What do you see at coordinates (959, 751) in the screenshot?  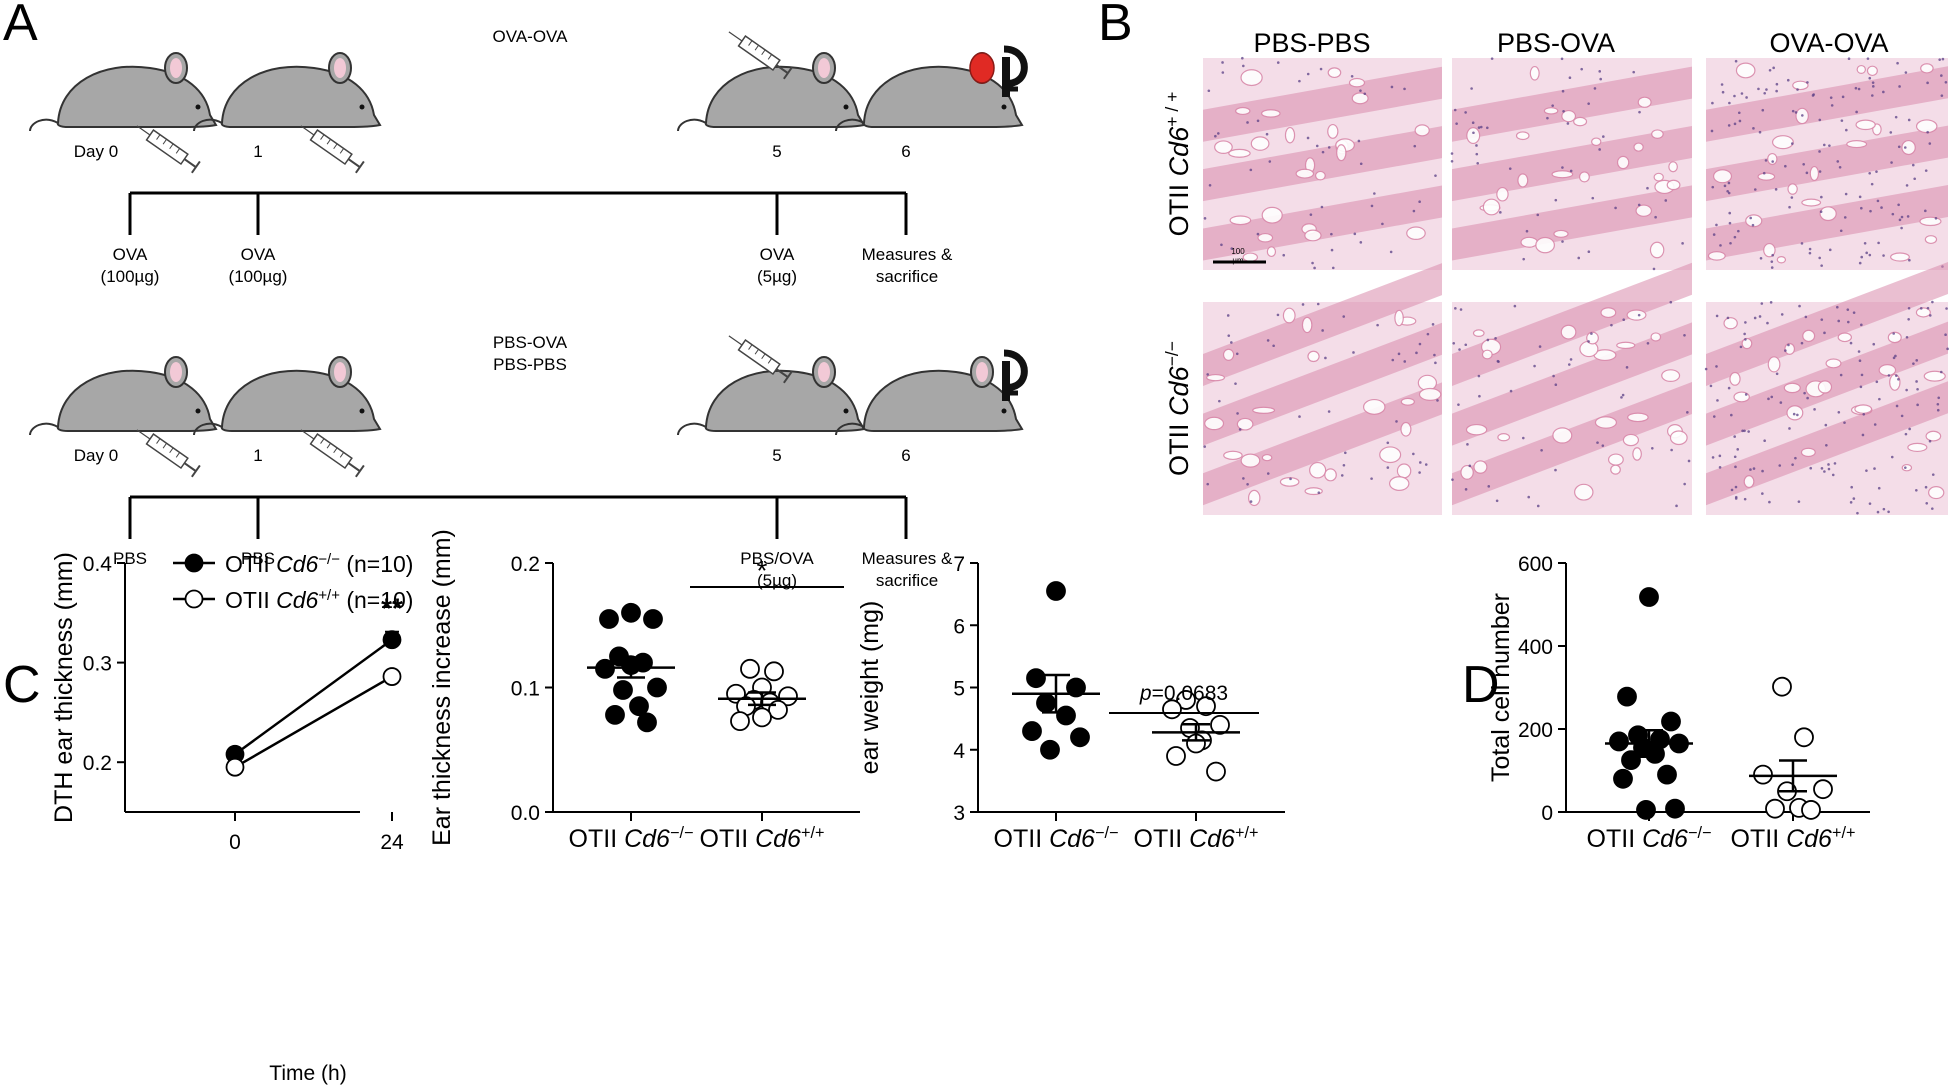 I see `y-tick-label: 4` at bounding box center [959, 751].